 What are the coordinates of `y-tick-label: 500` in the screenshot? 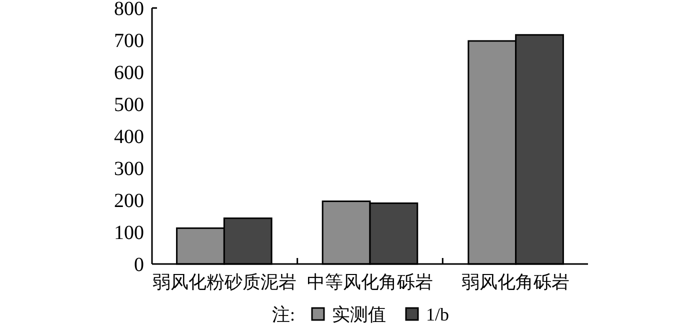 It's located at (129, 105).